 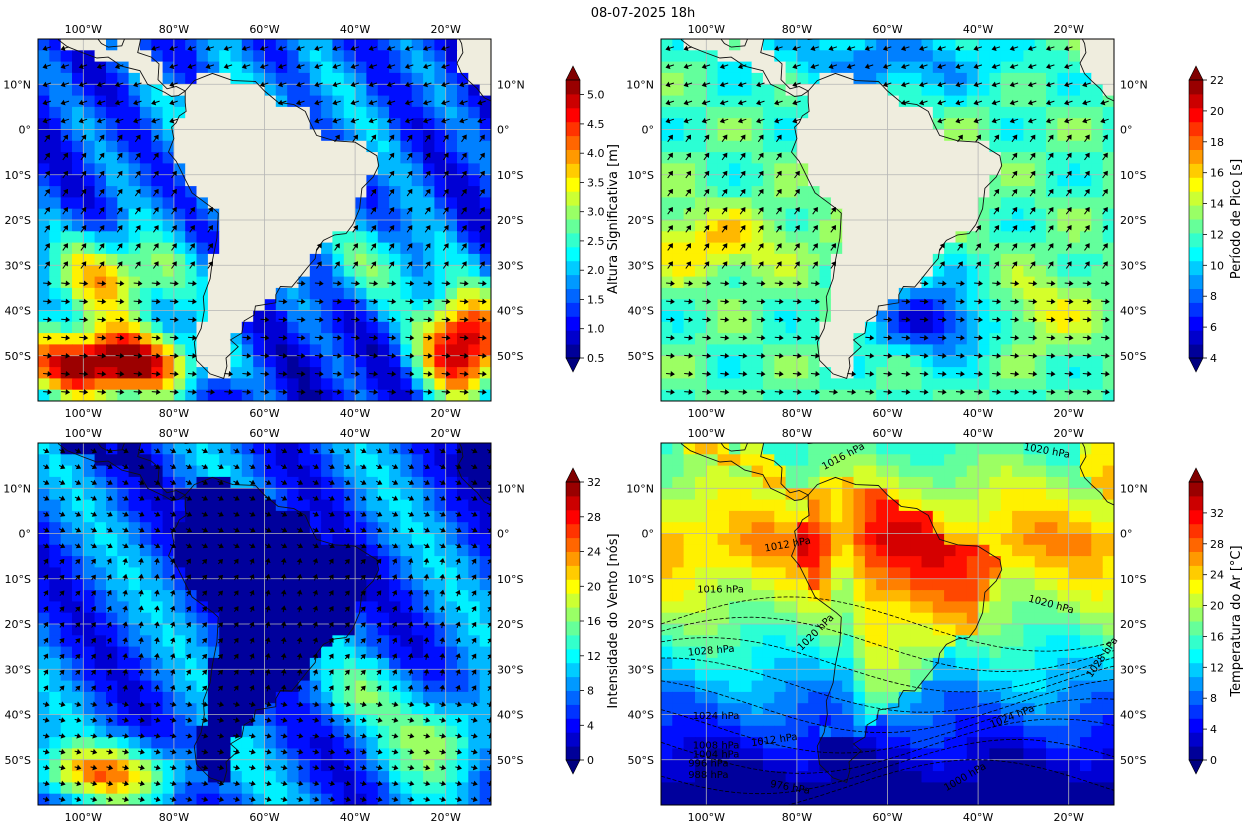 I want to click on lon-tick-label-bottom: 60°W, so click(x=887, y=817).